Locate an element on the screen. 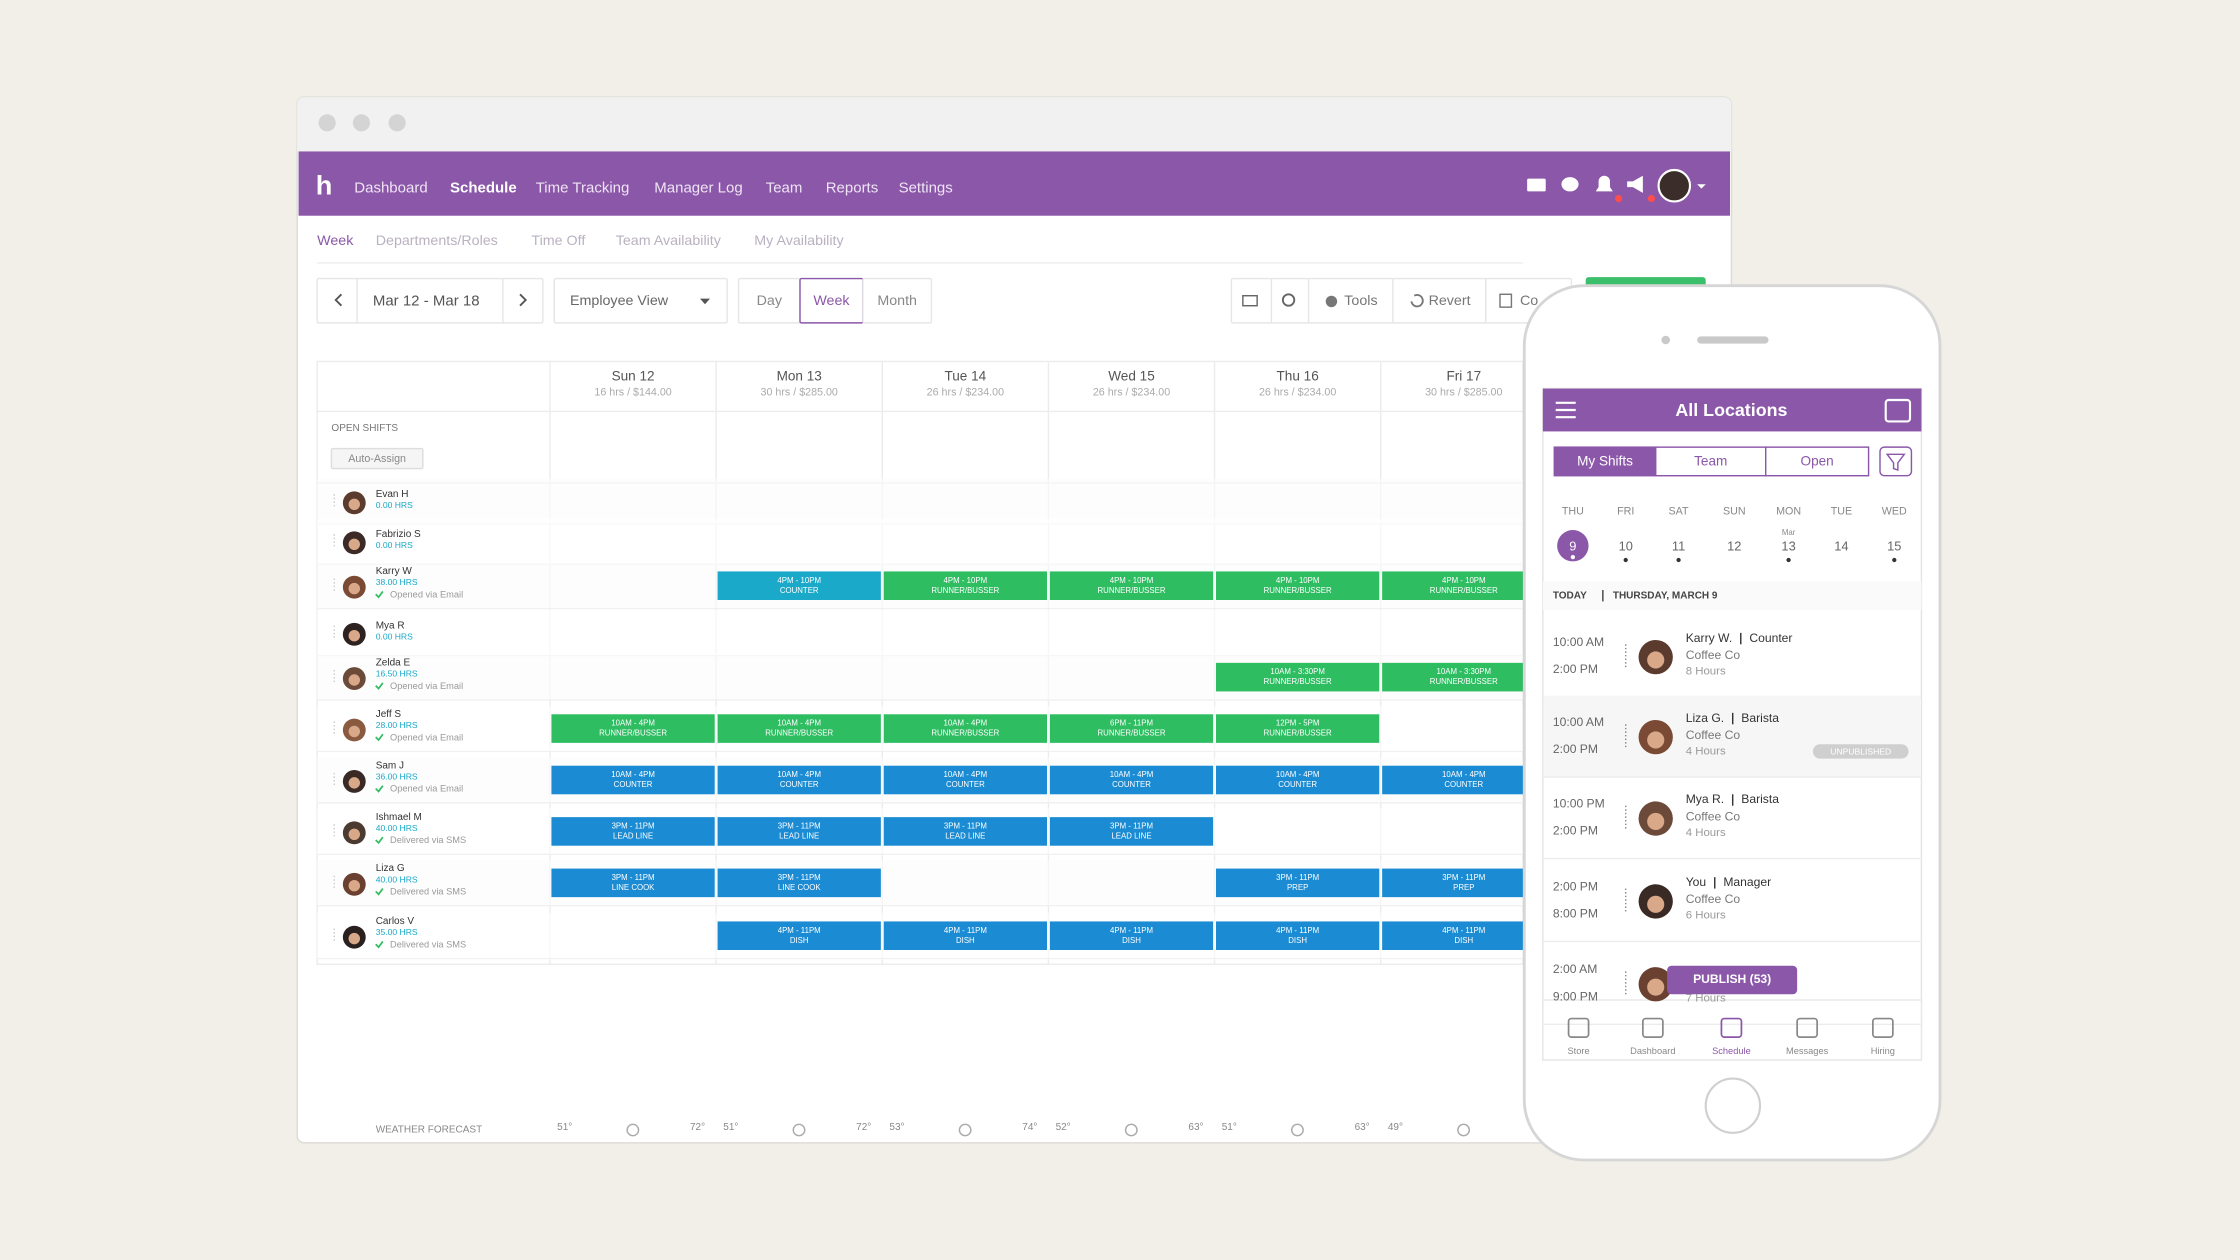 The height and width of the screenshot is (1260, 2240). logo: h is located at coordinates (324, 184).